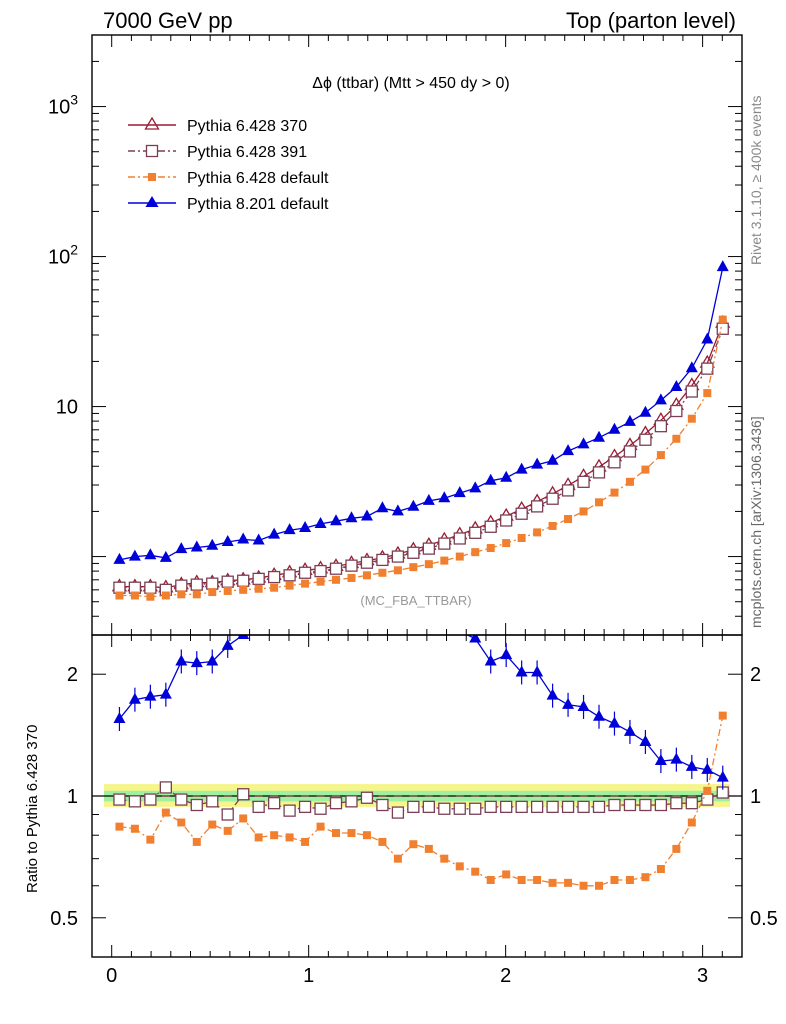 Image resolution: width=786 pixels, height=1024 pixels. I want to click on ratio-y-tick-label-right: 0.5, so click(764, 919).